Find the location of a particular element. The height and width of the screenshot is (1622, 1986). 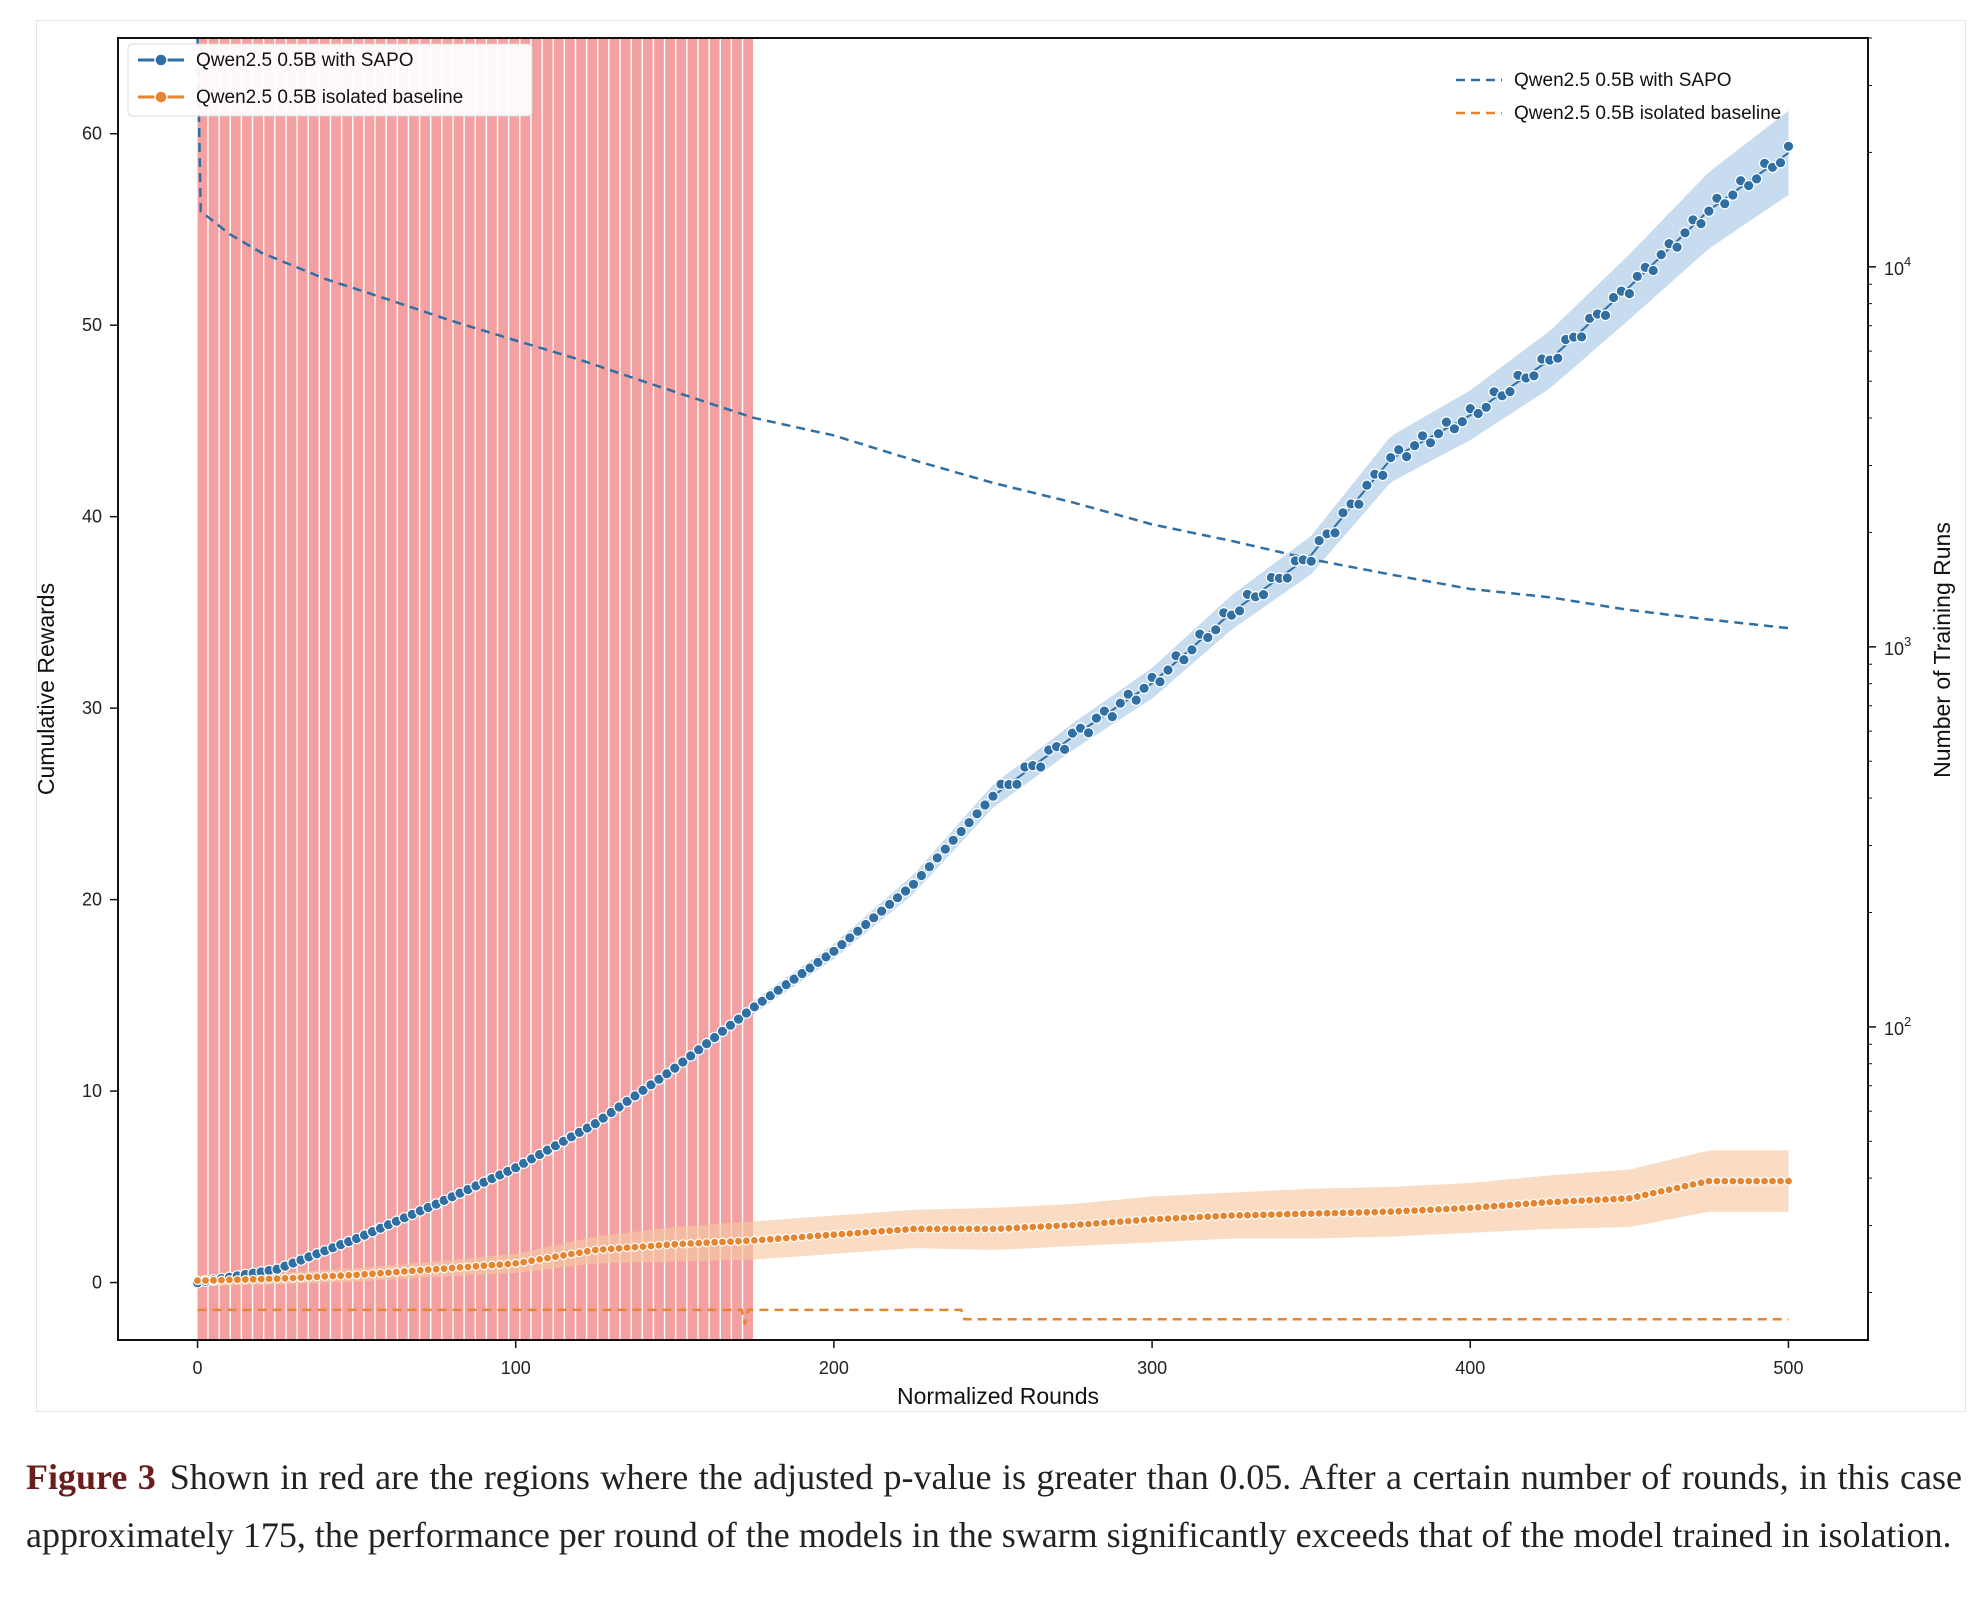

legend-left-label-baseline: Qwen2.5 0.5B isolated baseline is located at coordinates (329, 97).